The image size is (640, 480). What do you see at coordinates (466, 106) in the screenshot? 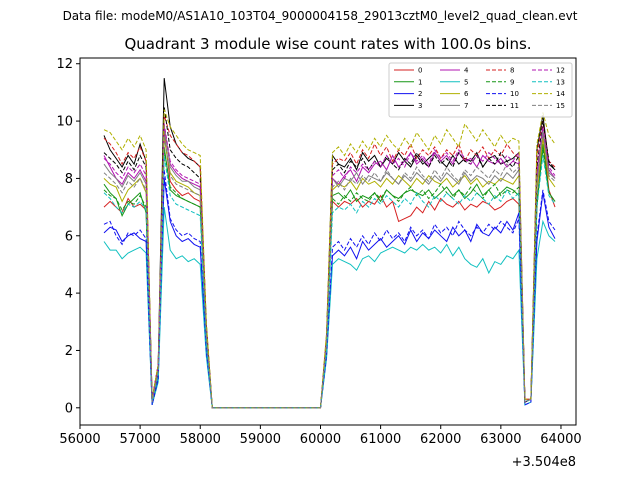
I see `legend-label-7: 7` at bounding box center [466, 106].